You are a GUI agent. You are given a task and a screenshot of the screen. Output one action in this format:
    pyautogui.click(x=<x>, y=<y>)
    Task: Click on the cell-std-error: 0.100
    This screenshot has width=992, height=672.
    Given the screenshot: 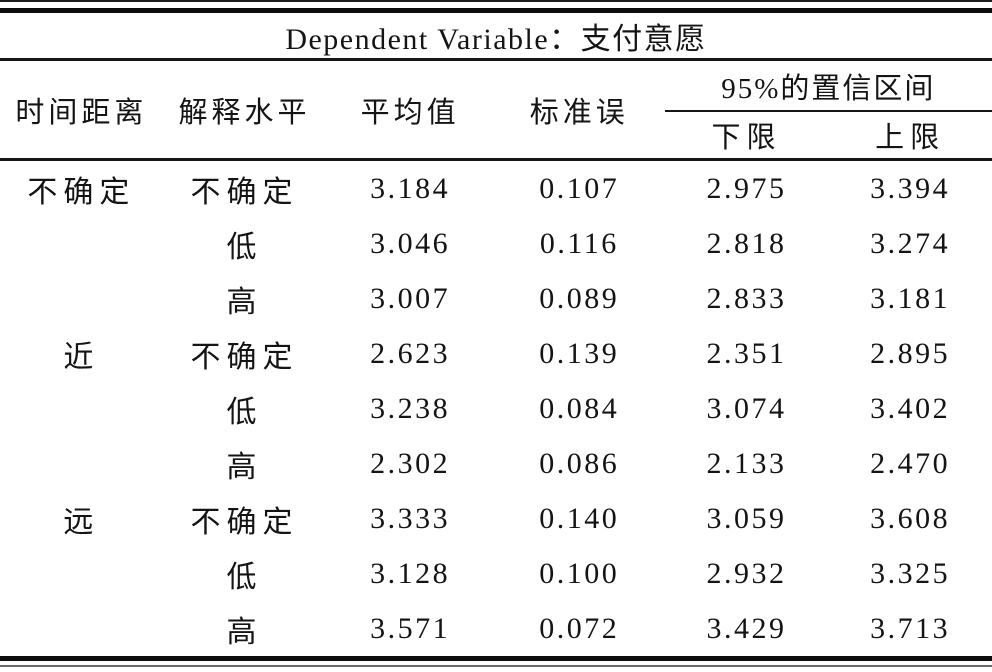 What is the action you would take?
    pyautogui.click(x=579, y=573)
    